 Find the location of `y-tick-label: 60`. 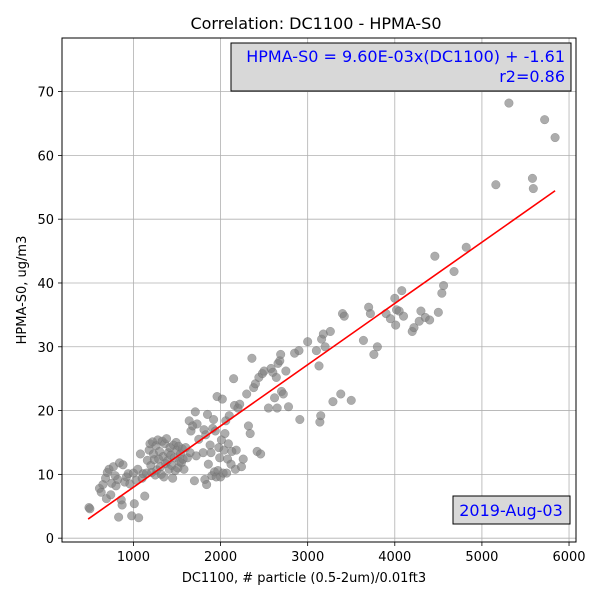

y-tick-label: 60 is located at coordinates (45, 156).